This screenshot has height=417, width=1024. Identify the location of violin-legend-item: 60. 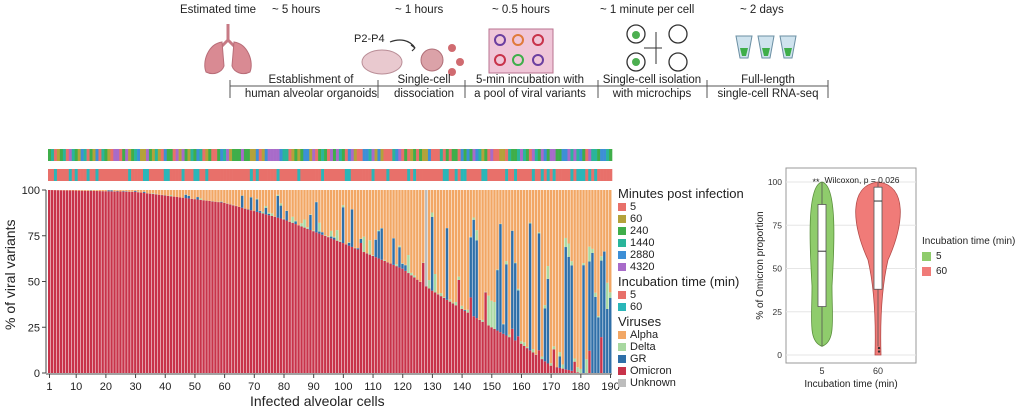
(968, 271).